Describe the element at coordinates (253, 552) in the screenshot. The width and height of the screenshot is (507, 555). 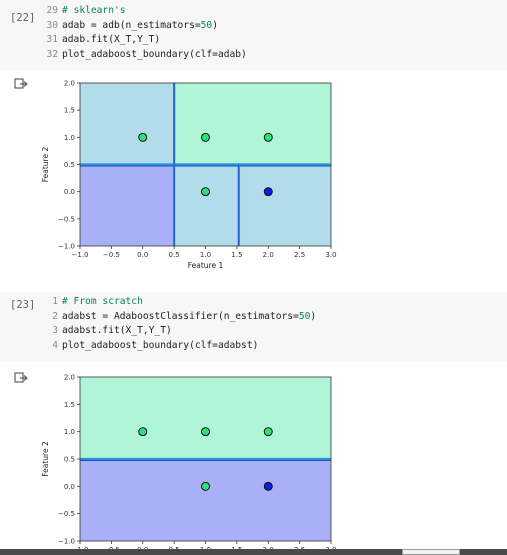
I see `status-bar` at that location.